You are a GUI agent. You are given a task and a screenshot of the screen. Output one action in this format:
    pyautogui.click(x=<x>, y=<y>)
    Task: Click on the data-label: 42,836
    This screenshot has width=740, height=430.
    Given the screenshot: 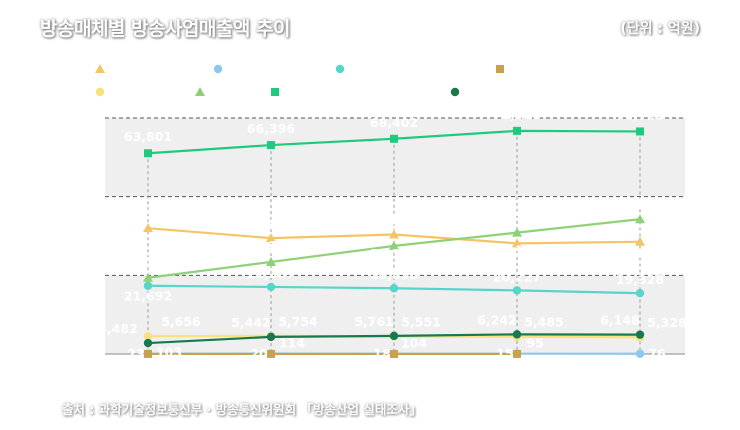 What is the action you would take?
    pyautogui.click(x=640, y=202)
    